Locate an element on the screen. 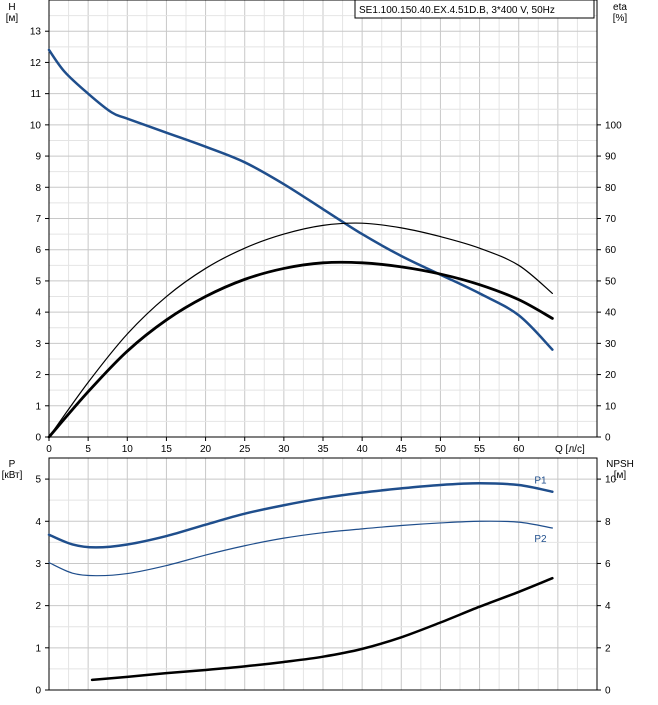  x-tick-label: 20 is located at coordinates (206, 449).